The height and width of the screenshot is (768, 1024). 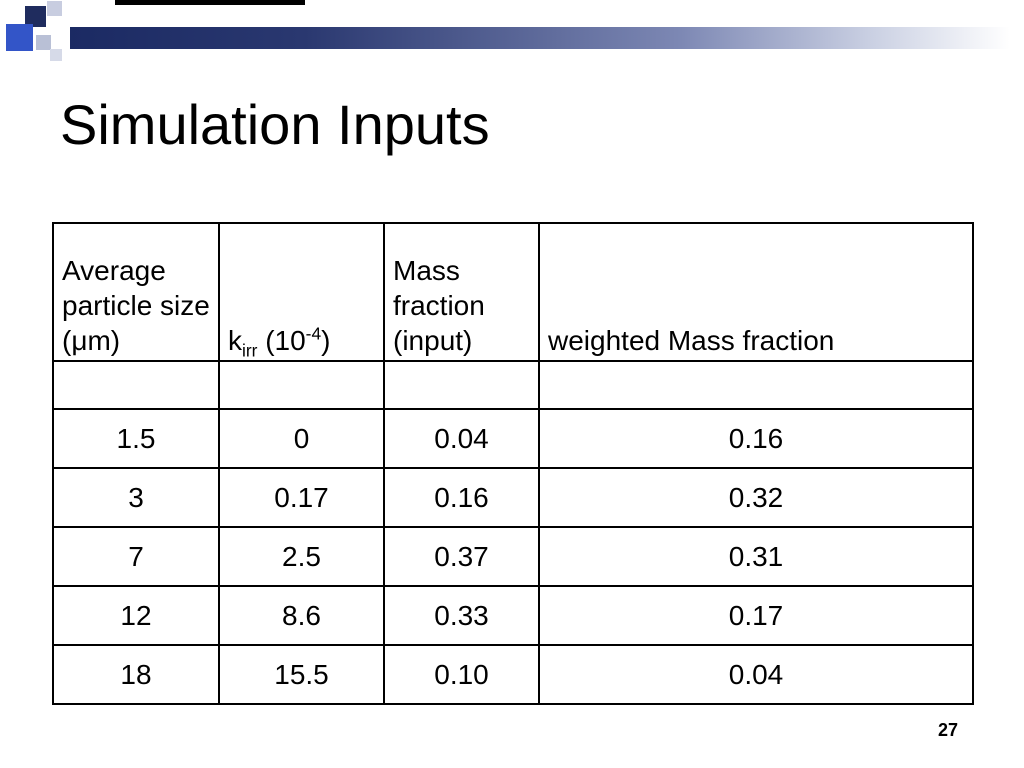 I want to click on decor-square-navy, so click(x=35, y=16).